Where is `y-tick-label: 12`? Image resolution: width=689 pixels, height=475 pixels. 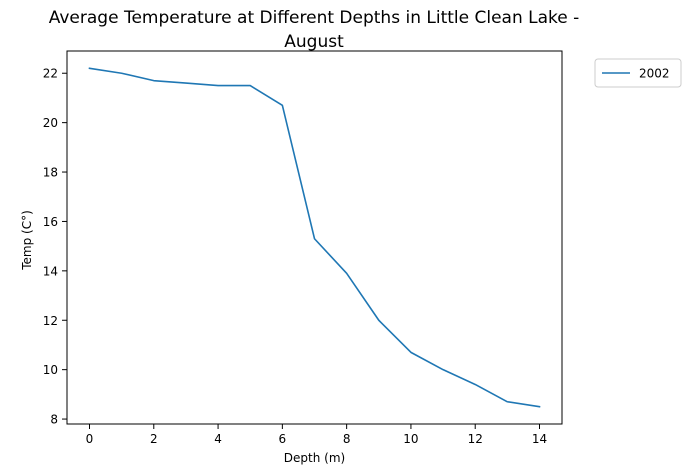
y-tick-label: 12 is located at coordinates (50, 321).